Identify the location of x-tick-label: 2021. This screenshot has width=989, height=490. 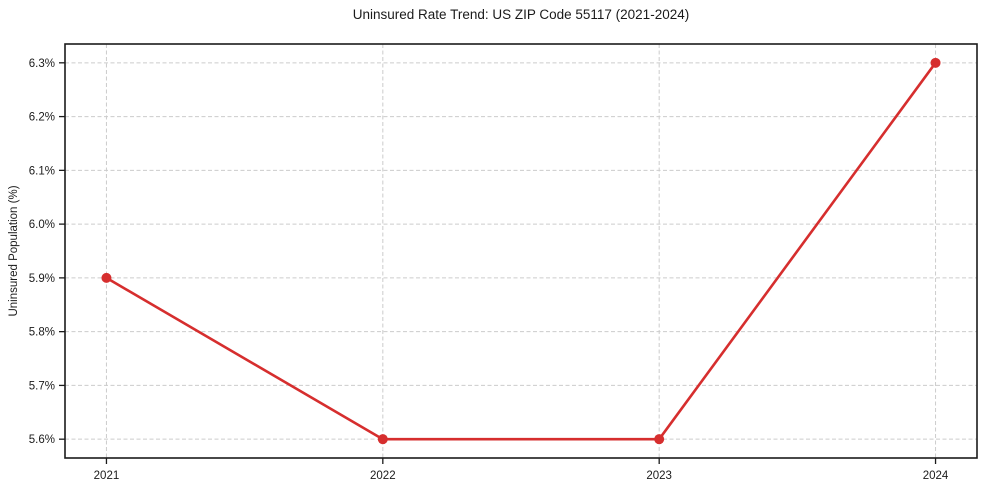
(107, 476).